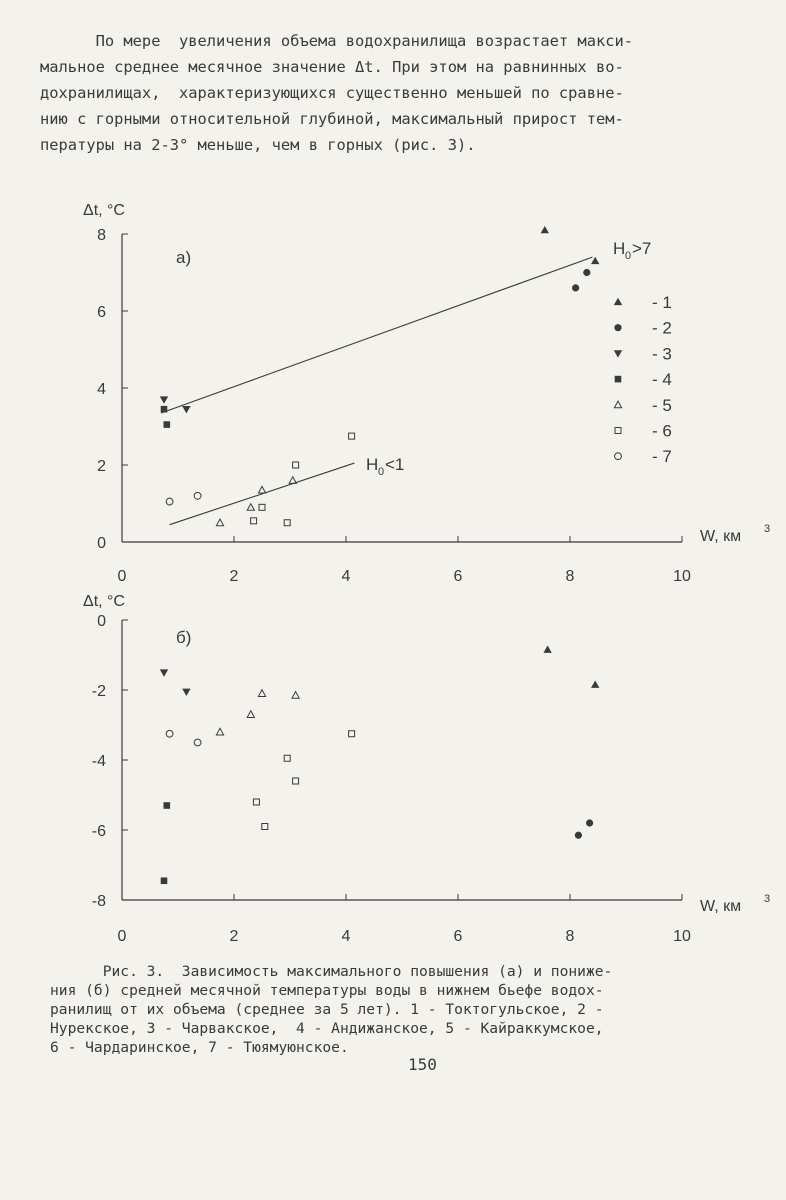  Describe the element at coordinates (662, 379) in the screenshot. I see `legend-label: - 4` at that location.